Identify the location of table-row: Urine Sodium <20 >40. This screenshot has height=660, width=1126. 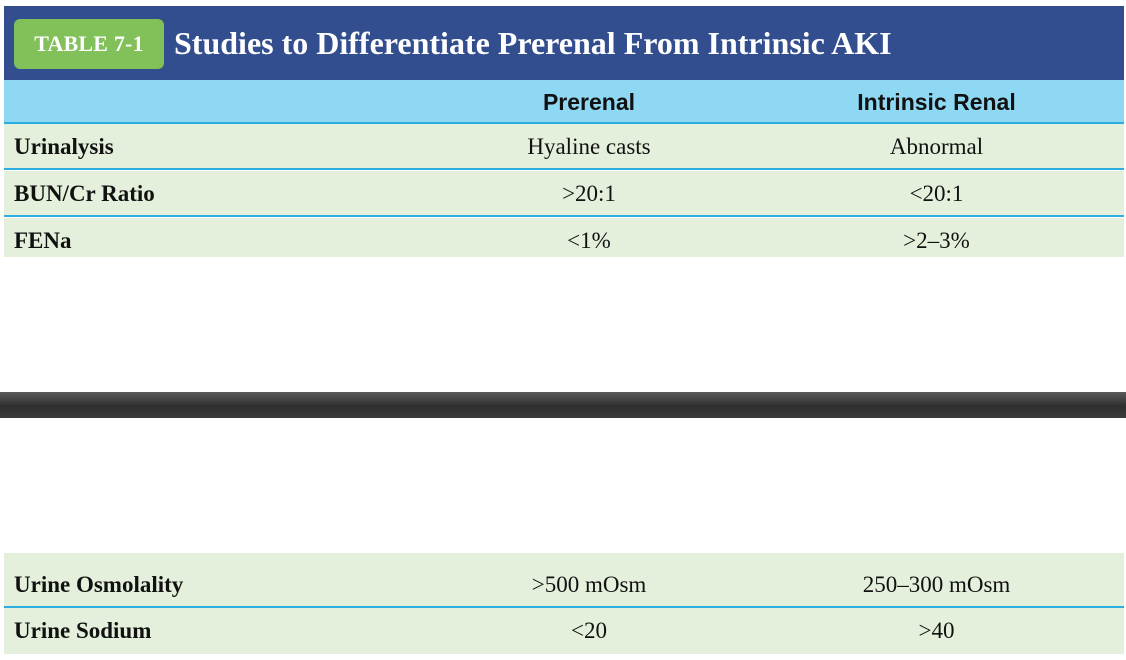
(564, 631).